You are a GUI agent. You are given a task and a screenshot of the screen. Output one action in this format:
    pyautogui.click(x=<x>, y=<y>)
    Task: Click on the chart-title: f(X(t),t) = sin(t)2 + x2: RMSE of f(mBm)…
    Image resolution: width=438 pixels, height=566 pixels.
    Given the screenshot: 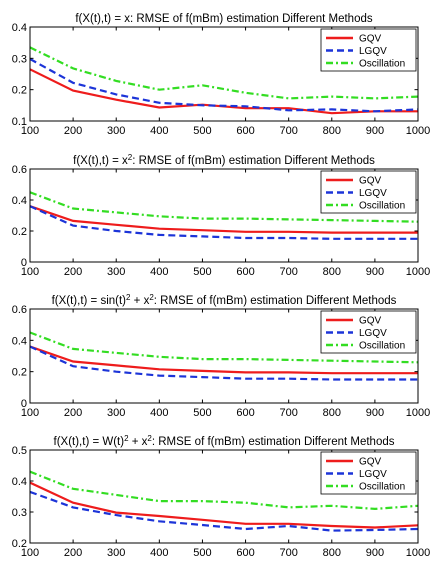 What is the action you would take?
    pyautogui.click(x=224, y=300)
    